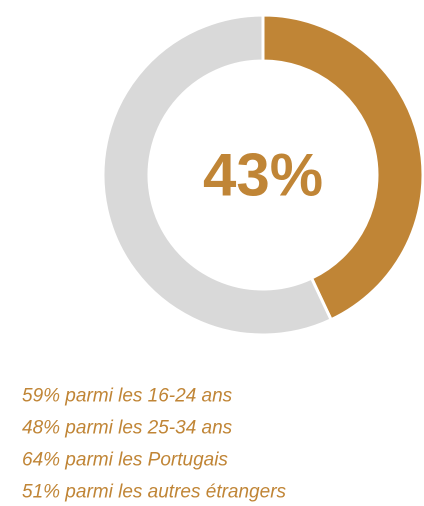  I want to click on annotation: 51% parmi les autres étrangers, so click(154, 492).